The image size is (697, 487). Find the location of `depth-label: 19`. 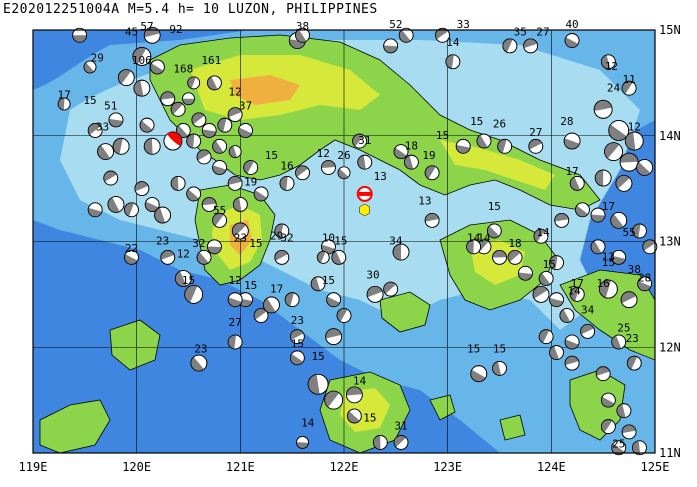

depth-label: 19 is located at coordinates (428, 155).